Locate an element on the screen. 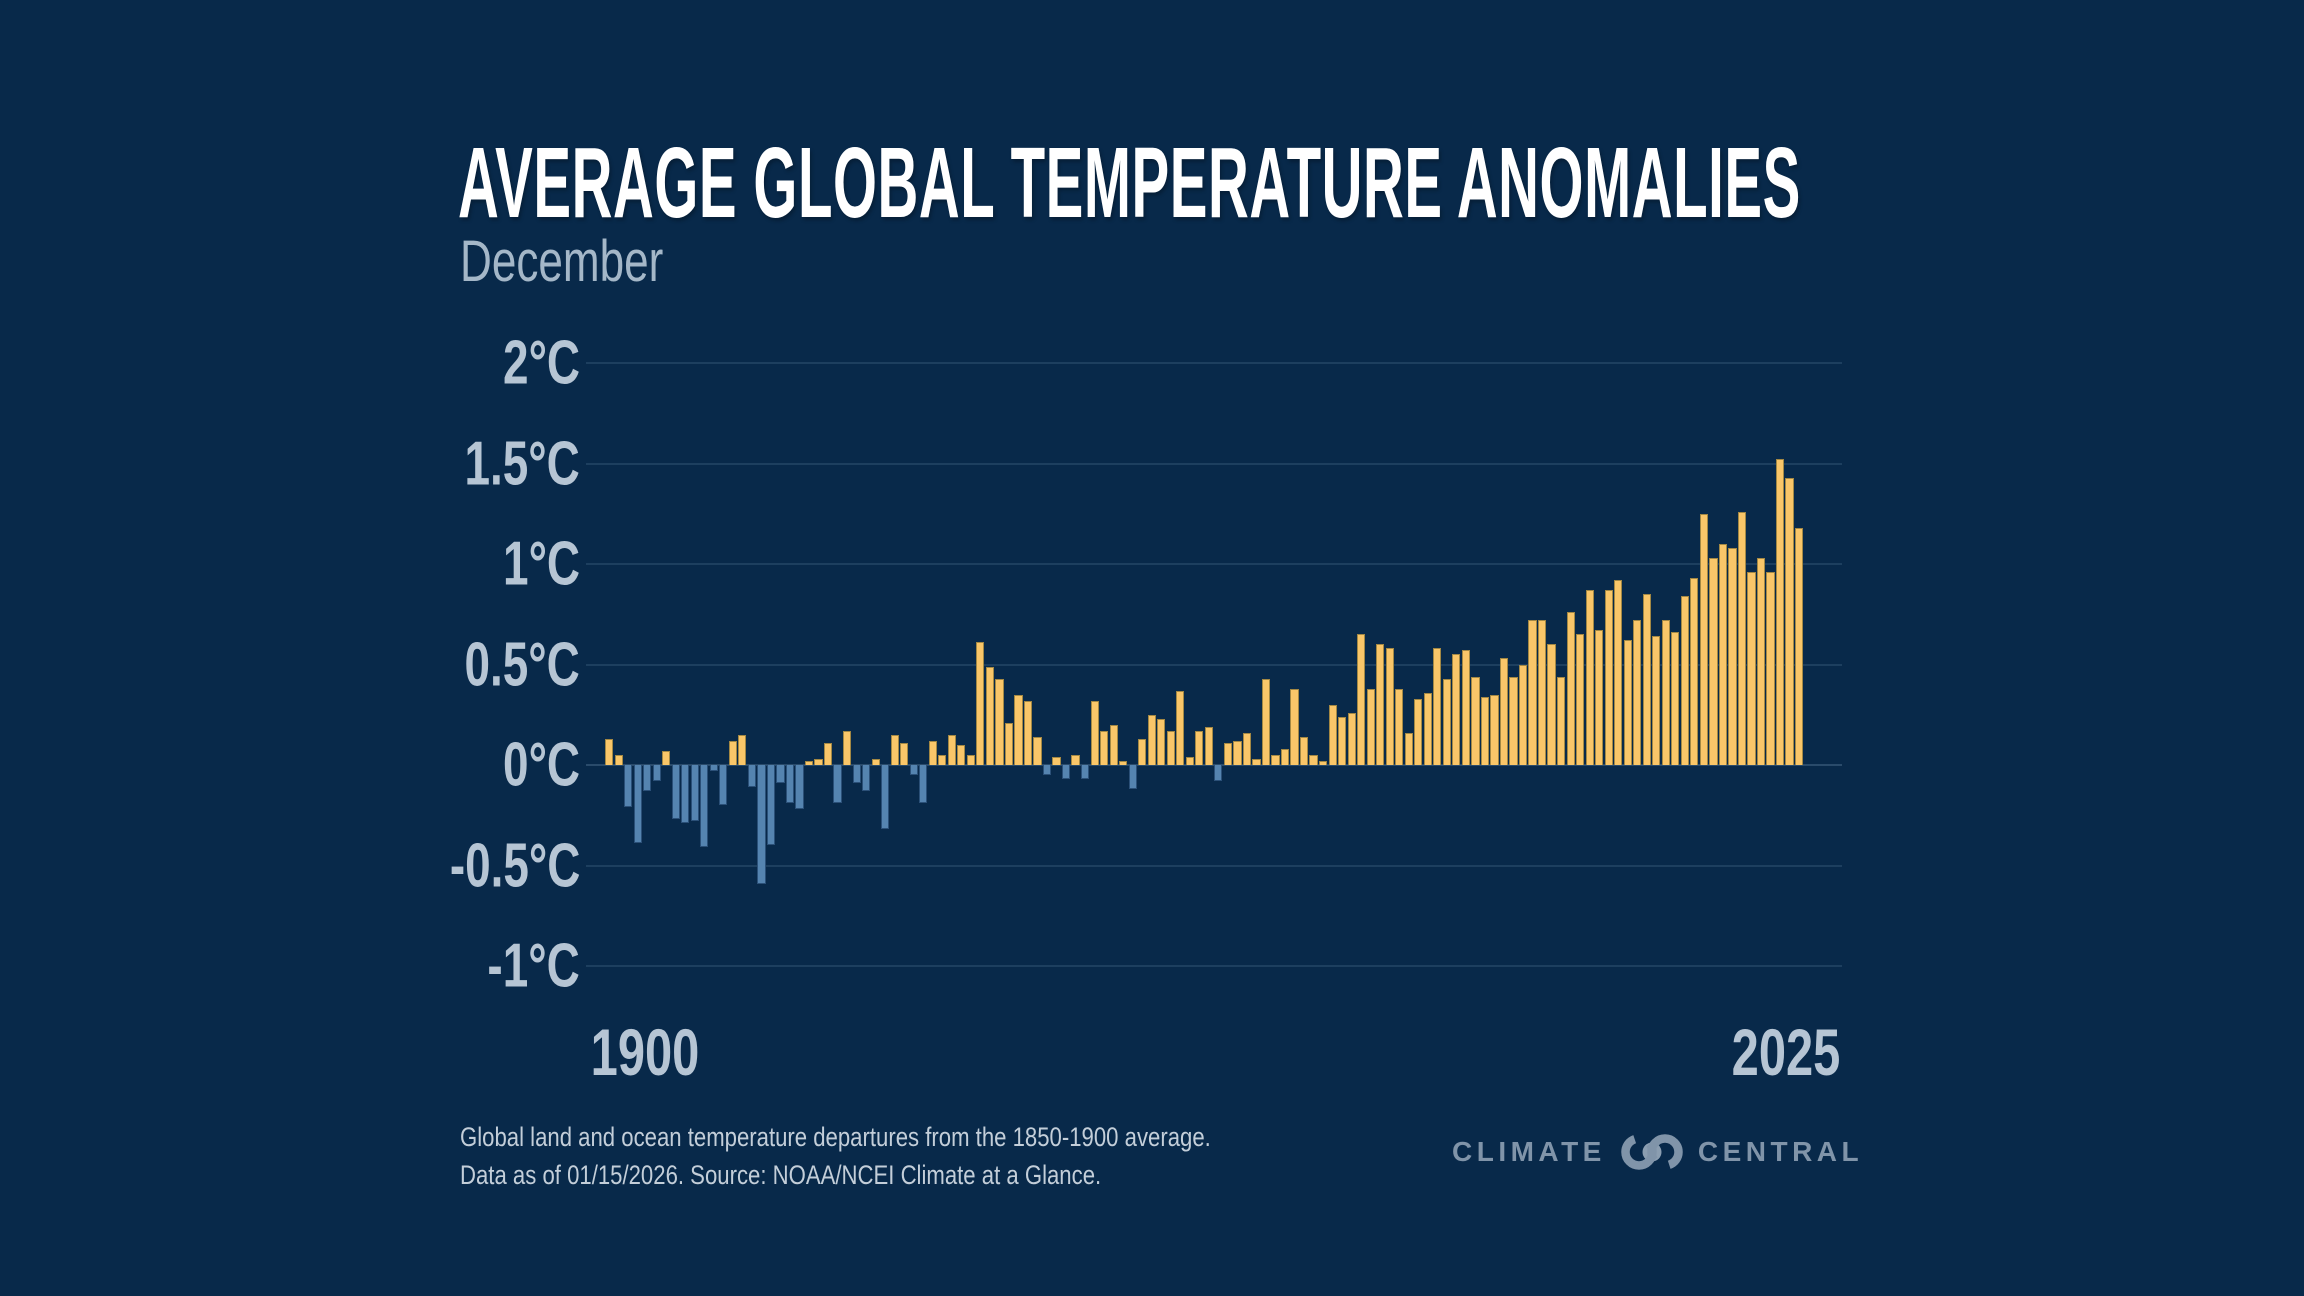 This screenshot has width=2304, height=1296. y-tick-label-1.5°C: 1.5°C is located at coordinates (522, 463).